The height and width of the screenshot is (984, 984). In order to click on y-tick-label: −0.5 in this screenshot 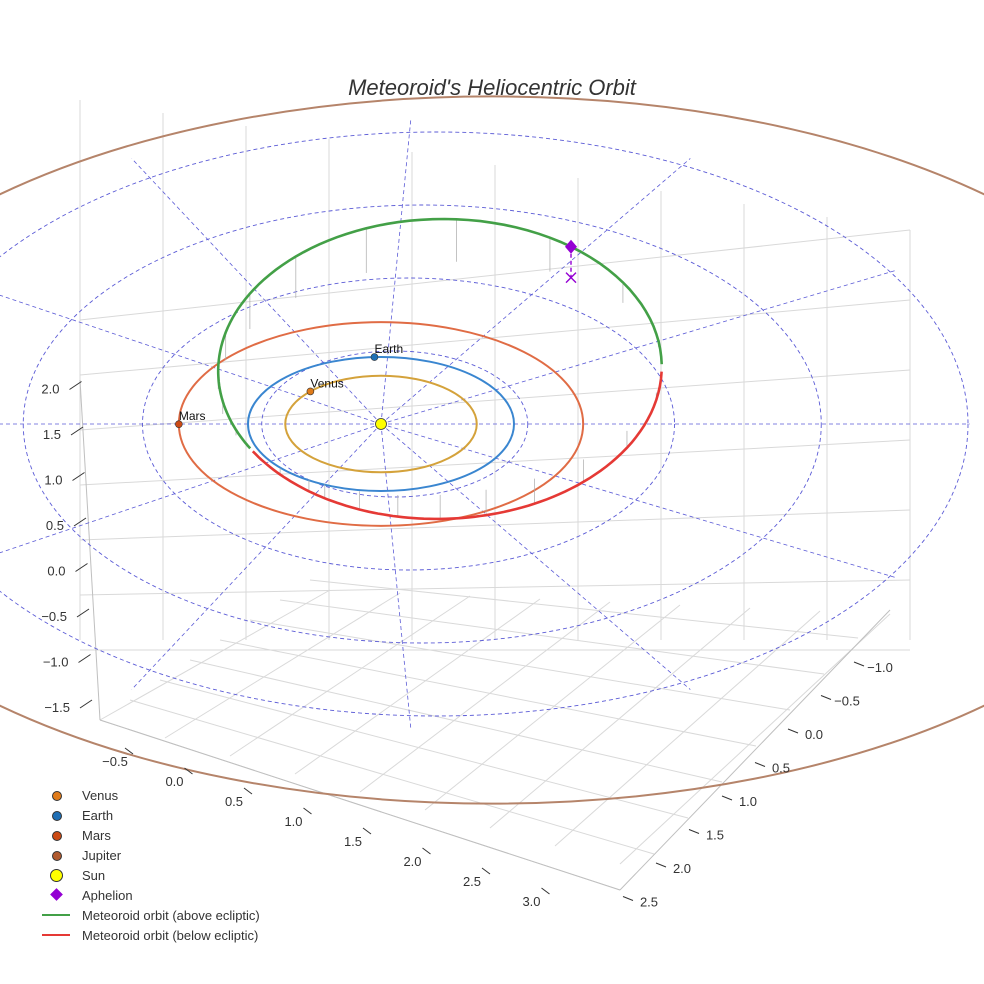, I will do `click(847, 701)`.